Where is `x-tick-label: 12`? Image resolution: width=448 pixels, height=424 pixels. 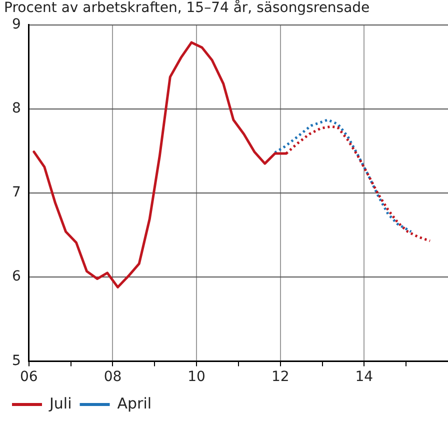
x-tick-label: 12 is located at coordinates (280, 377).